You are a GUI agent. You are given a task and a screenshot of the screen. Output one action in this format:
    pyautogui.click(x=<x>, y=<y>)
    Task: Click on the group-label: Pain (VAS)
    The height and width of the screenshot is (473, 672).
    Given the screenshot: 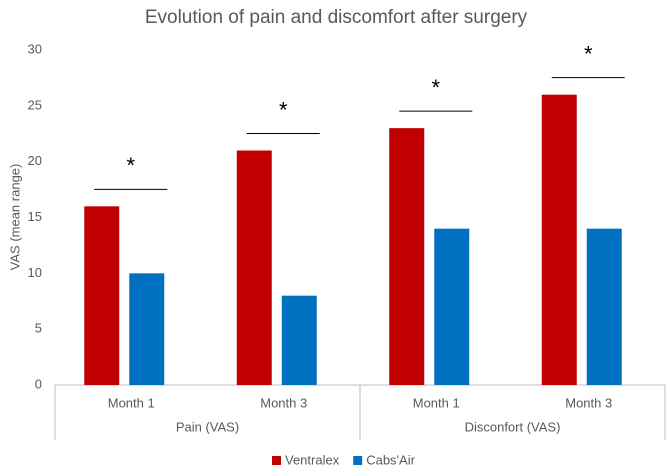 What is the action you would take?
    pyautogui.click(x=207, y=426)
    